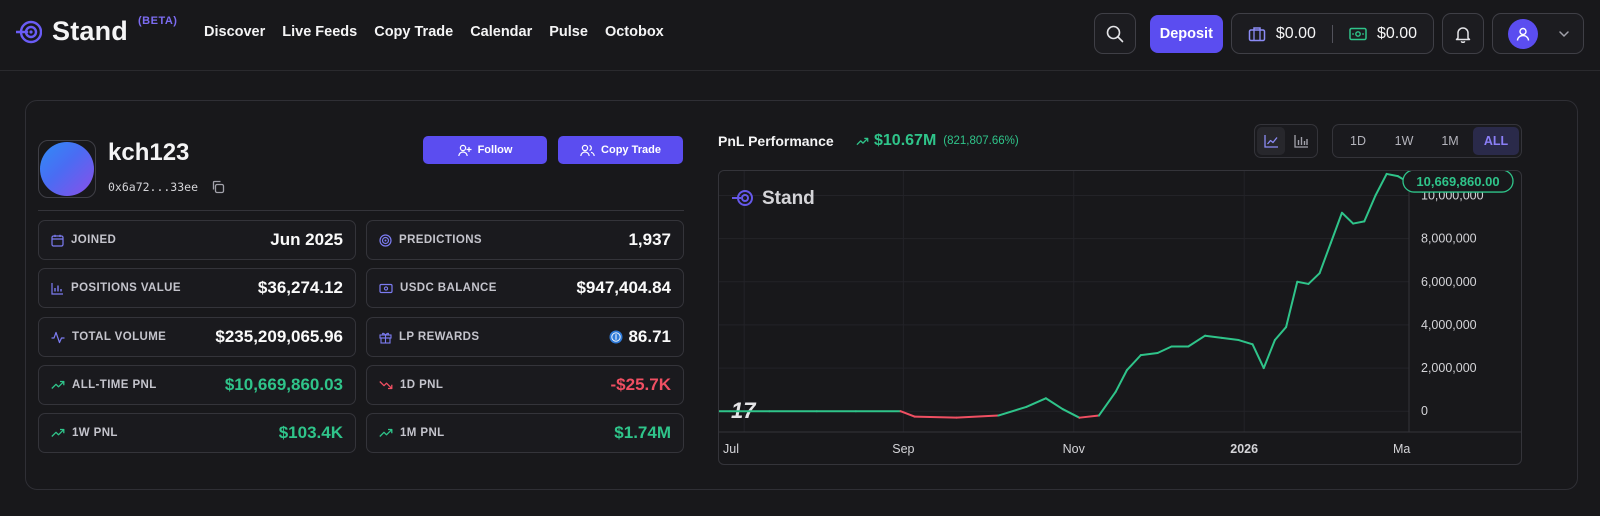 This screenshot has width=1600, height=516. What do you see at coordinates (320, 32) in the screenshot?
I see `nav-live-feeds: Live Feeds` at bounding box center [320, 32].